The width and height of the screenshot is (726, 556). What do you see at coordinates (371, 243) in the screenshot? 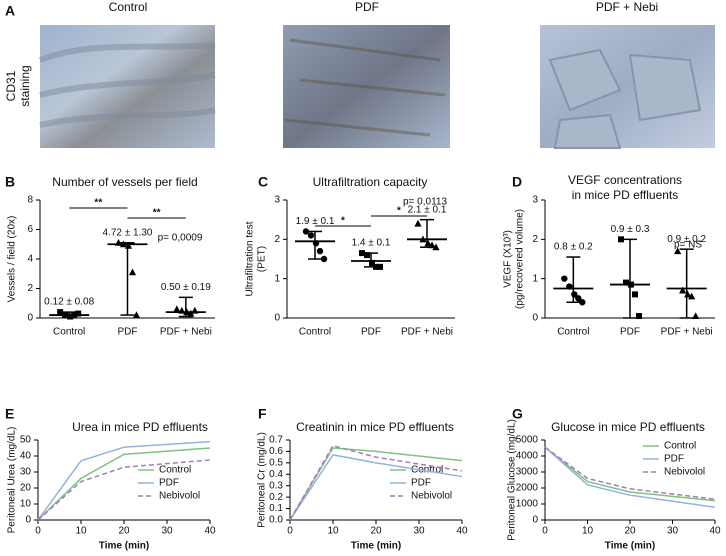
I see `group-label: 1.4 ± 0.1` at bounding box center [371, 243].